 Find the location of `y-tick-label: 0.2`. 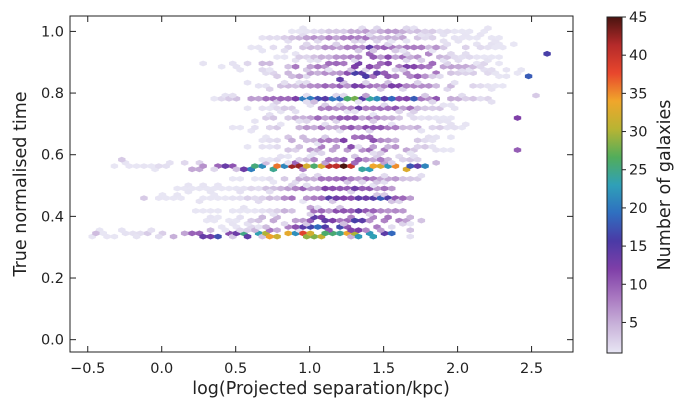

y-tick-label: 0.2 is located at coordinates (52, 279).